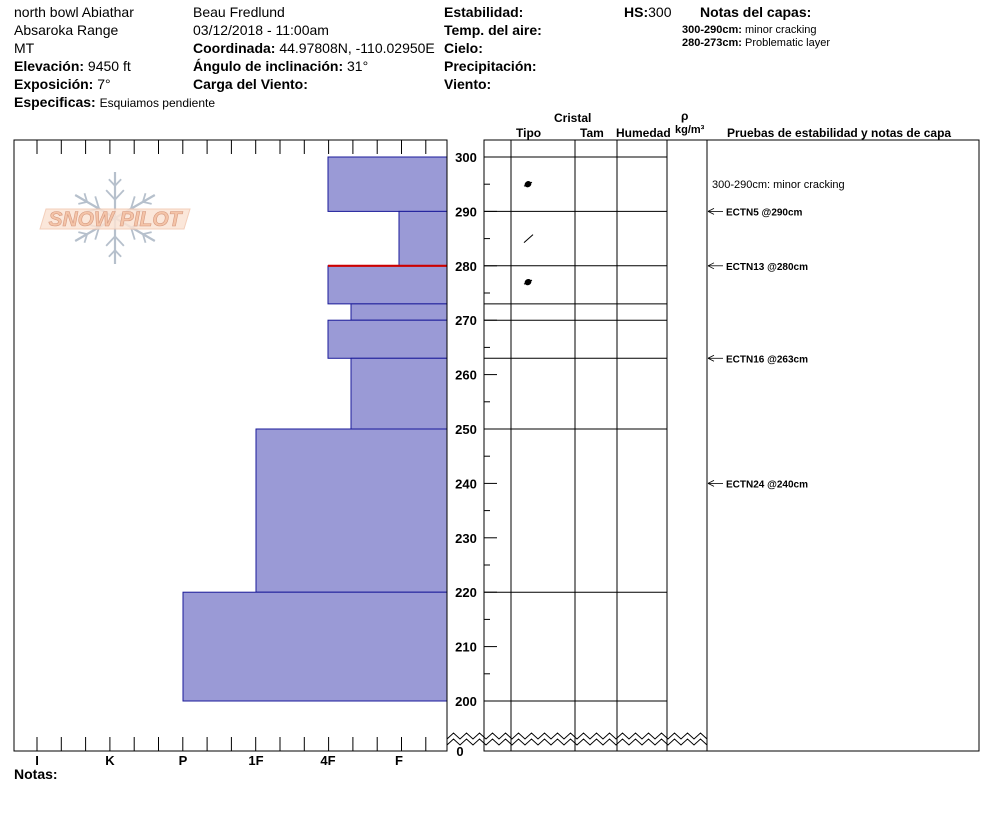 The height and width of the screenshot is (840, 994). Describe the element at coordinates (778, 185) in the screenshot. I see `layer-note-annotation: 300-290cm: minor cracking` at that location.